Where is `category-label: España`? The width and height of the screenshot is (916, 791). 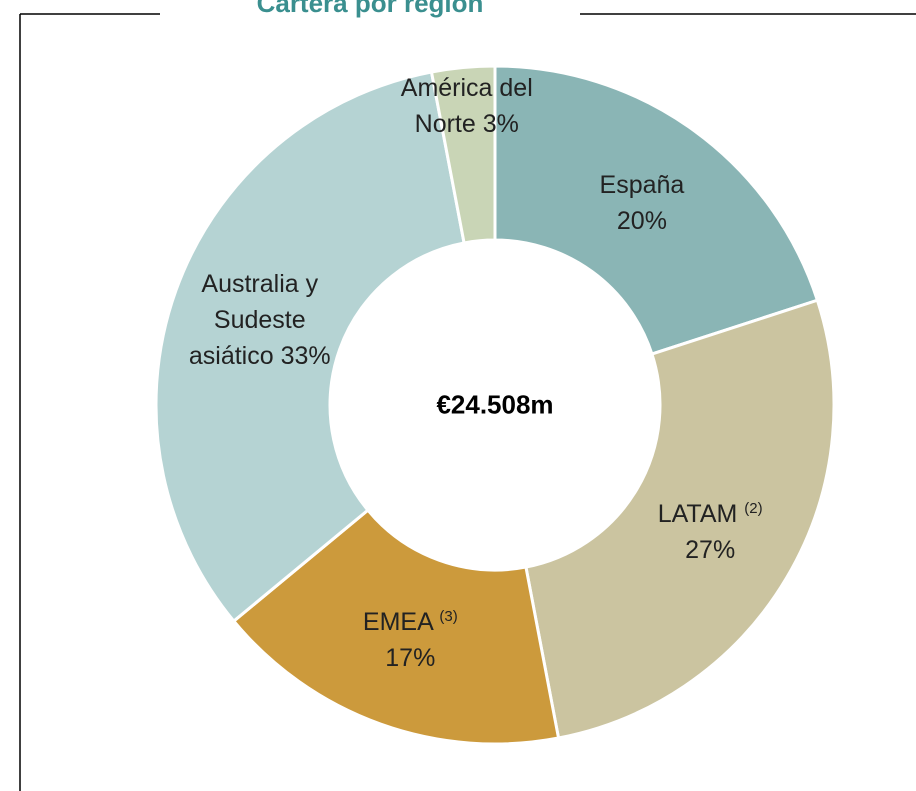 category-label: España is located at coordinates (642, 184).